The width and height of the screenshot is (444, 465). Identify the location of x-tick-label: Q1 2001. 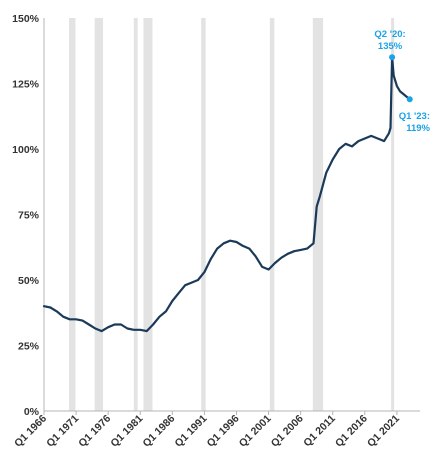
(255, 431).